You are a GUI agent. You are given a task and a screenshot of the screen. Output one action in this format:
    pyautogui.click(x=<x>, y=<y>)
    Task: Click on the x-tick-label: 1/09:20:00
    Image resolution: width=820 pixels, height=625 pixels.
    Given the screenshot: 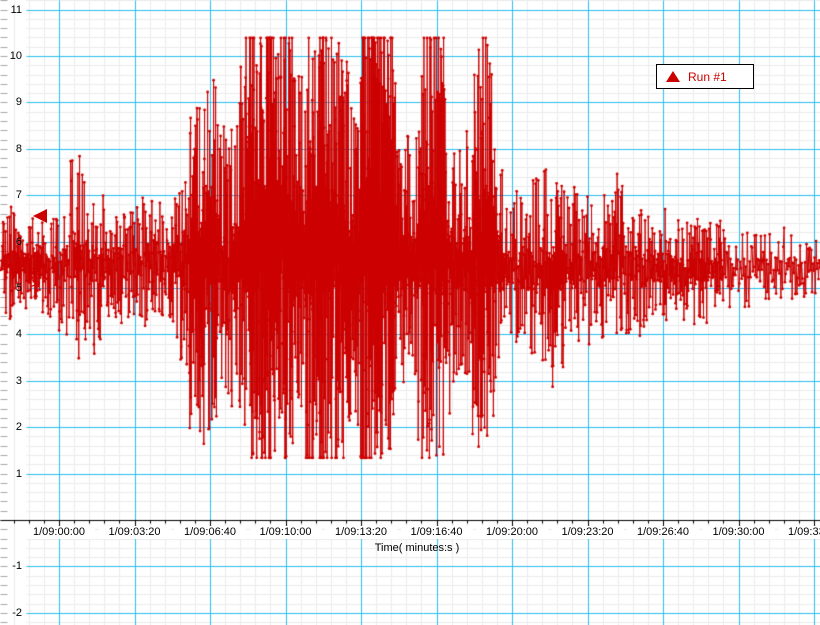 What is the action you would take?
    pyautogui.click(x=512, y=532)
    